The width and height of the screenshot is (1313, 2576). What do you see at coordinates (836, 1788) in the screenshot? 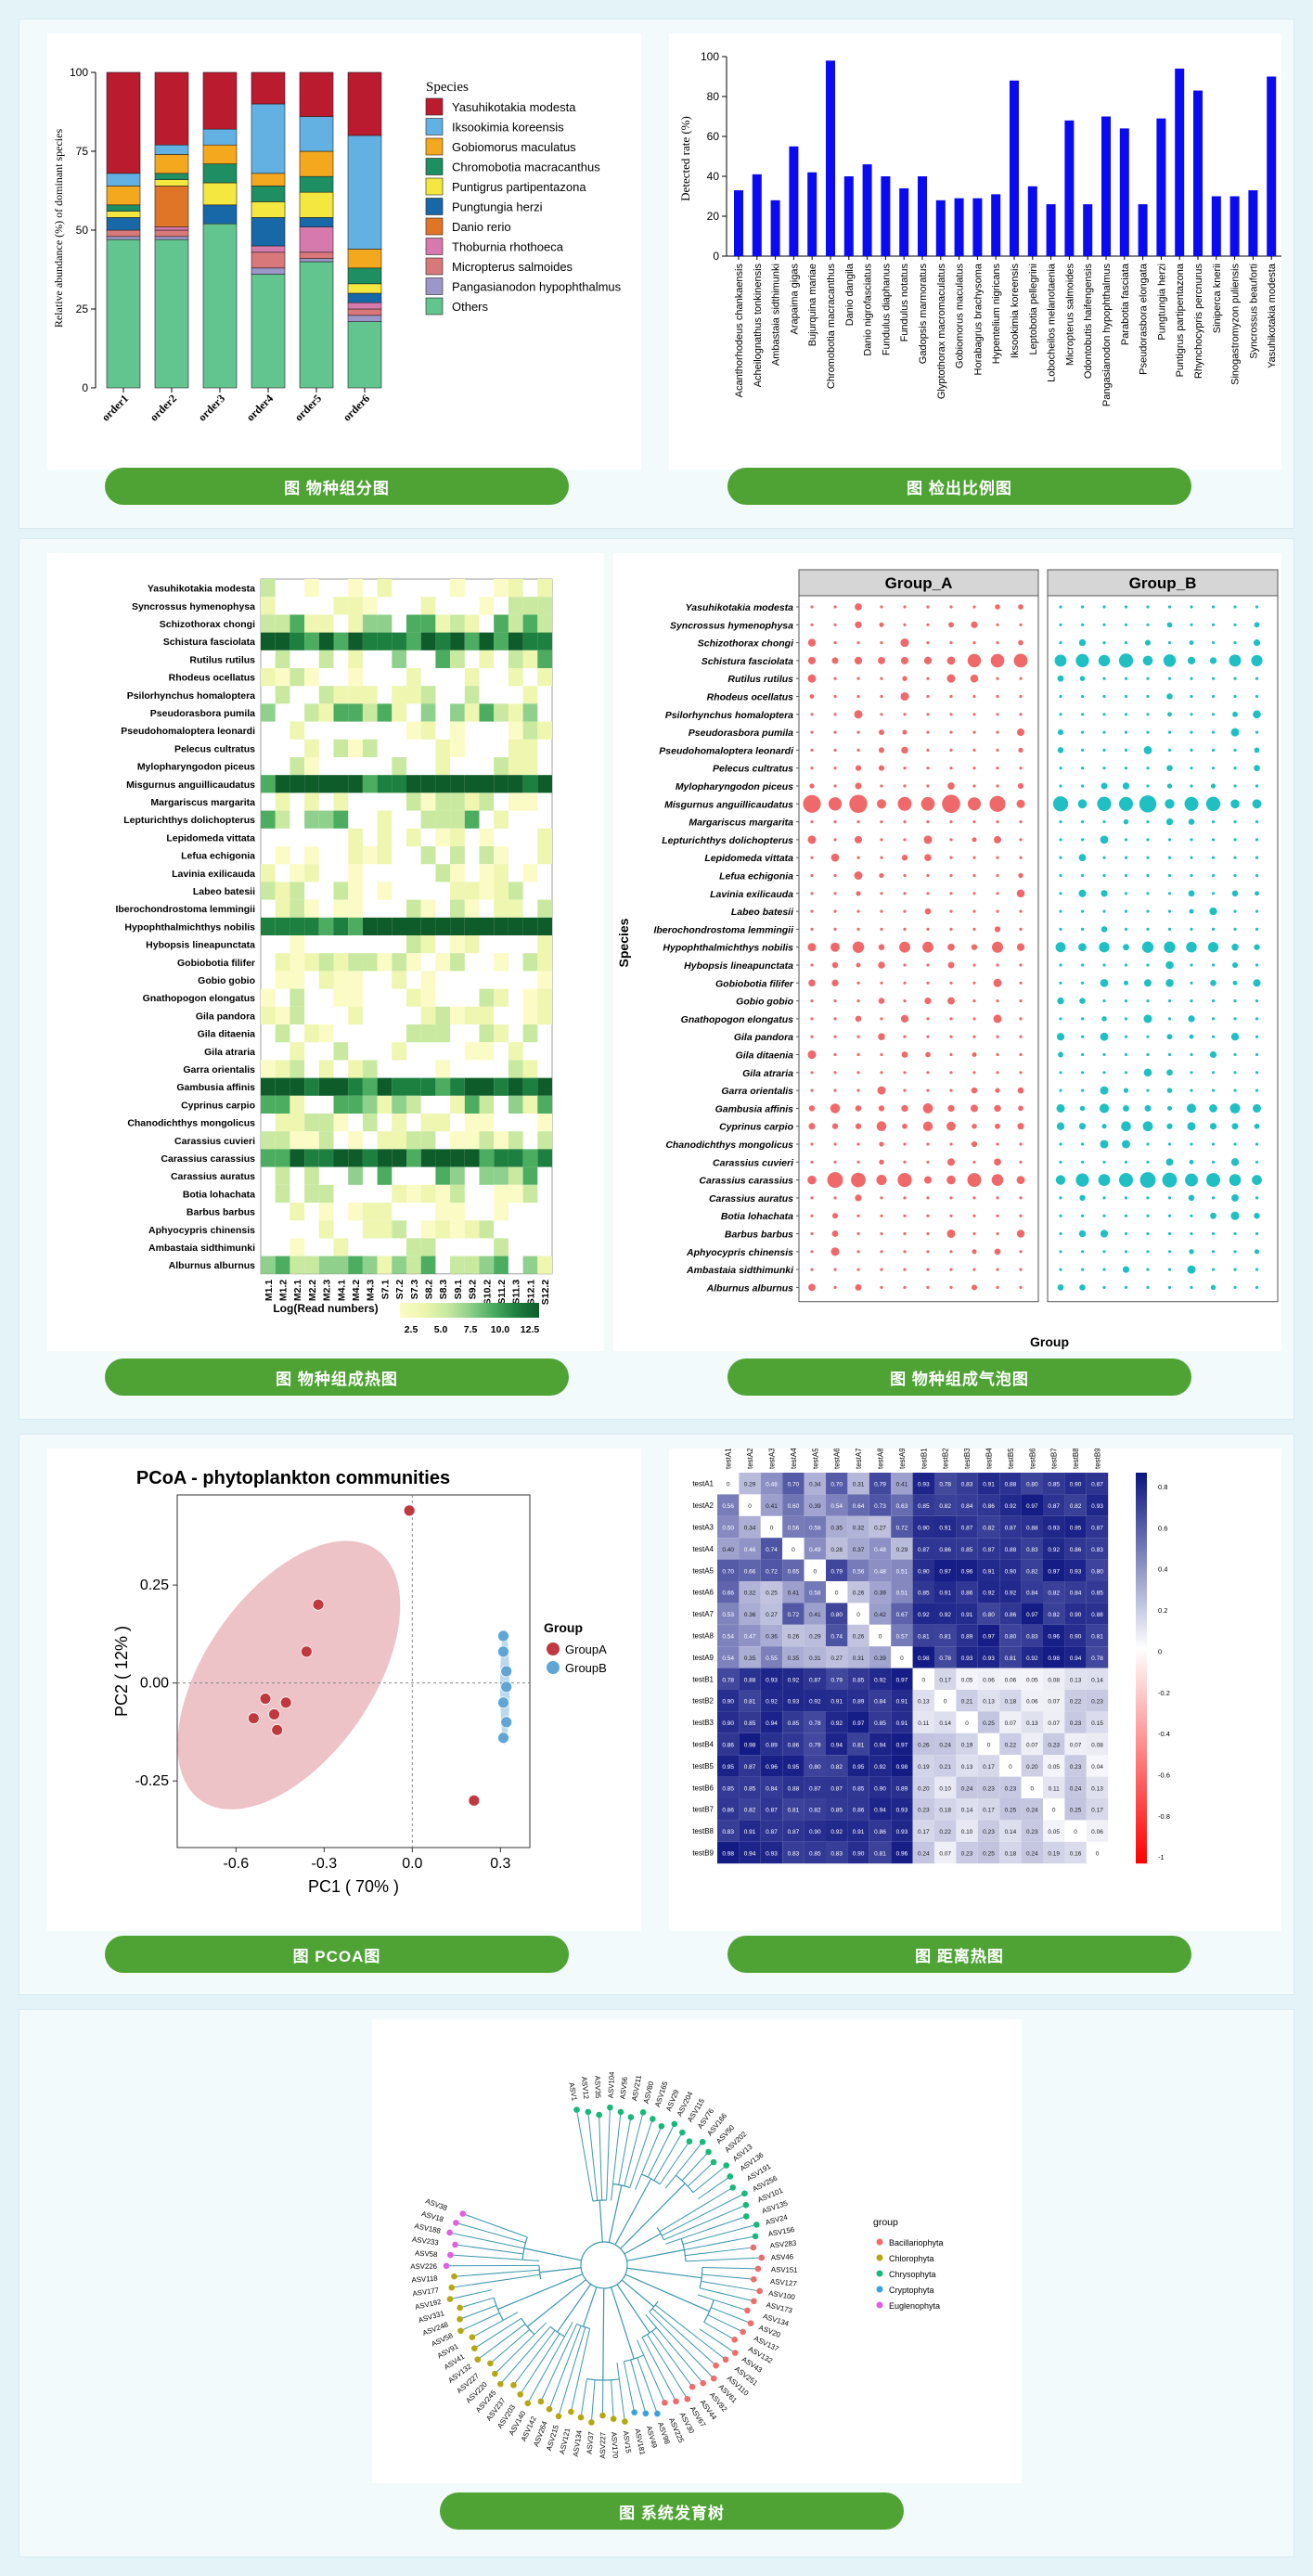
I see `distance-value: 0.87` at bounding box center [836, 1788].